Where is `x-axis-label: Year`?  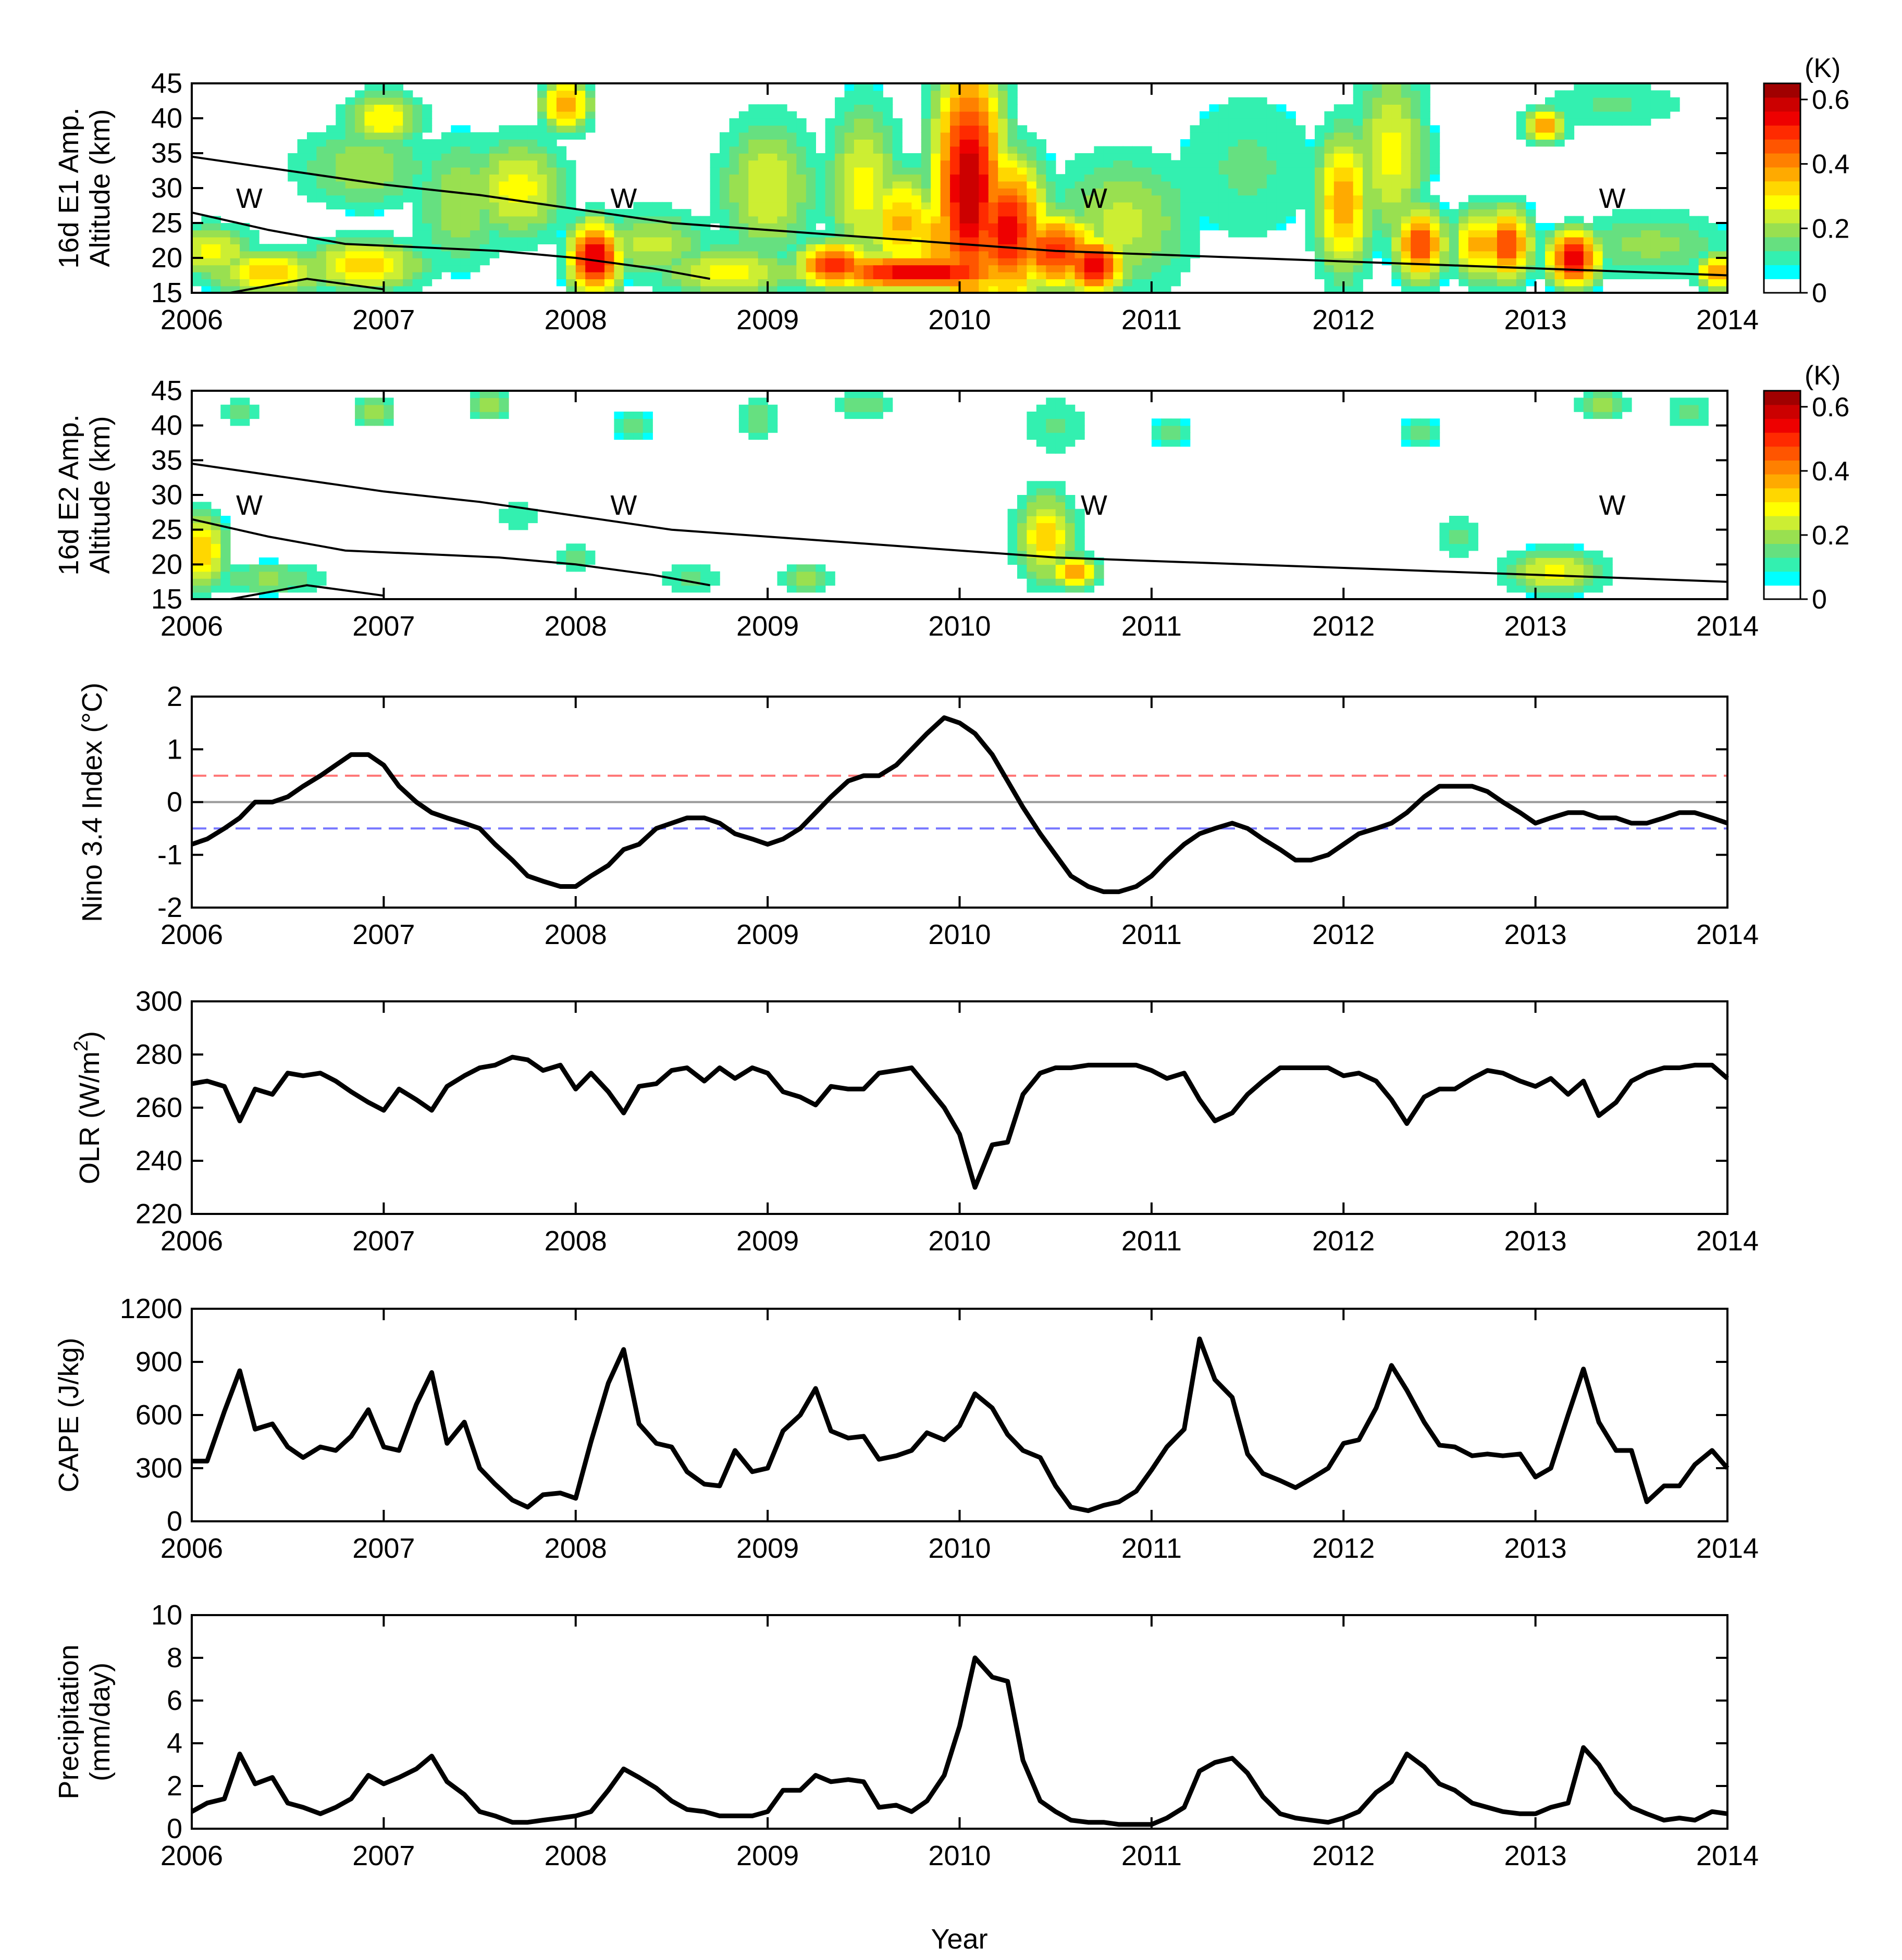
x-axis-label: Year is located at coordinates (959, 1940).